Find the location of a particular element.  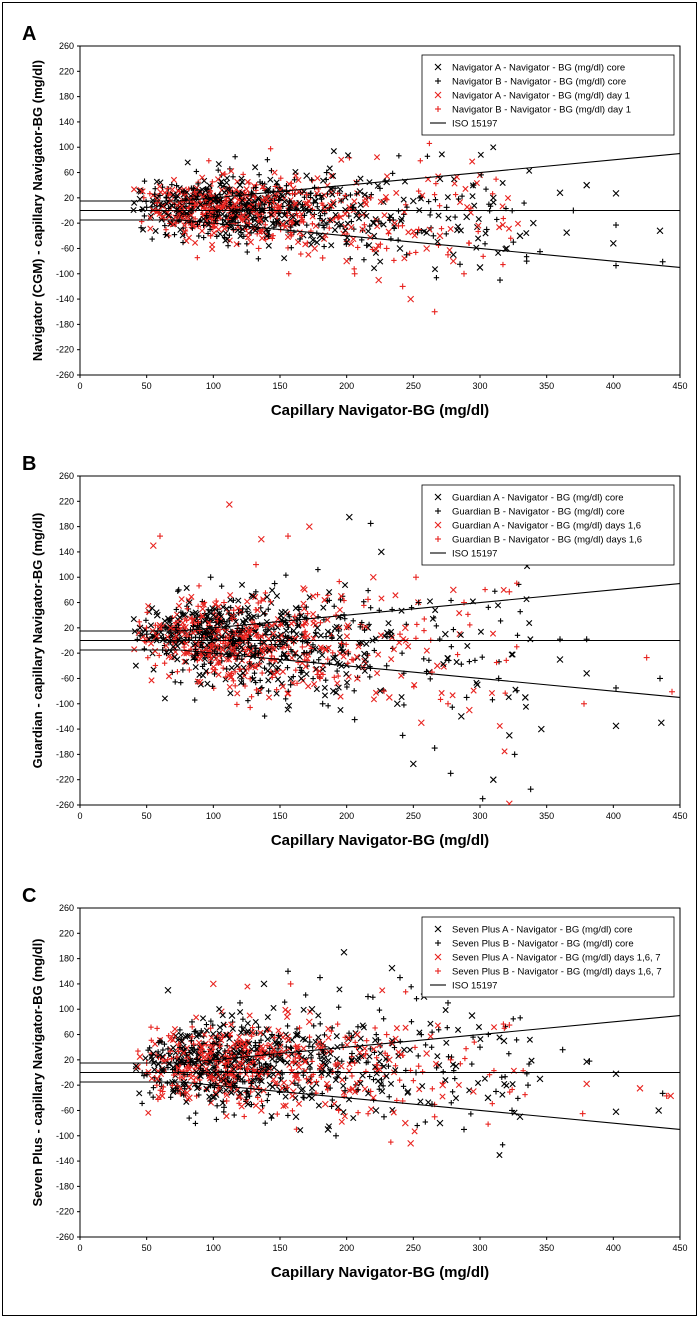

panel-label: B is located at coordinates (29, 464).